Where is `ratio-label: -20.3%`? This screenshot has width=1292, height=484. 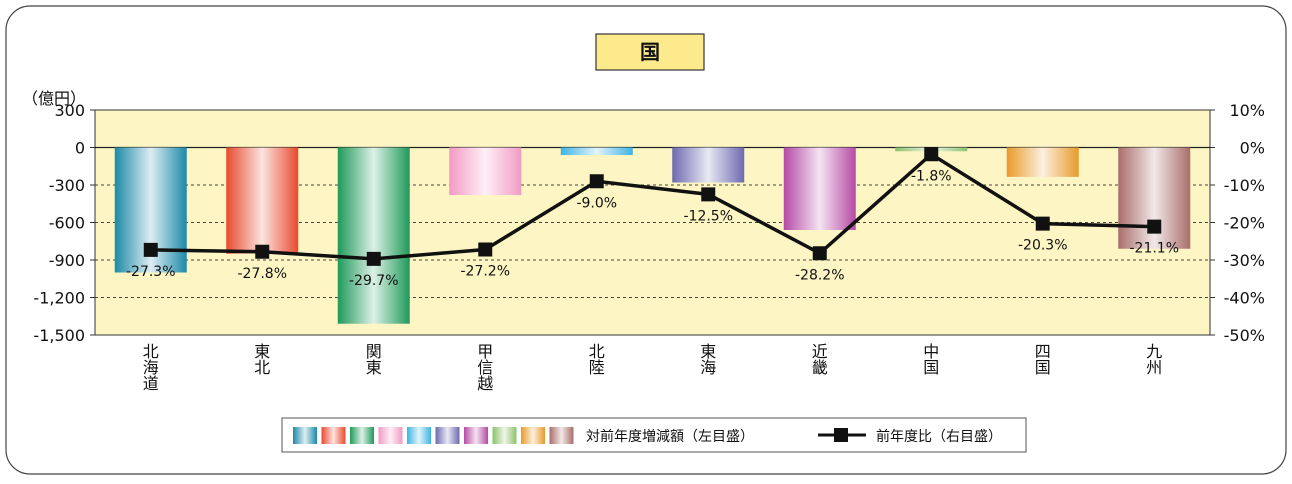
ratio-label: -20.3% is located at coordinates (1043, 246).